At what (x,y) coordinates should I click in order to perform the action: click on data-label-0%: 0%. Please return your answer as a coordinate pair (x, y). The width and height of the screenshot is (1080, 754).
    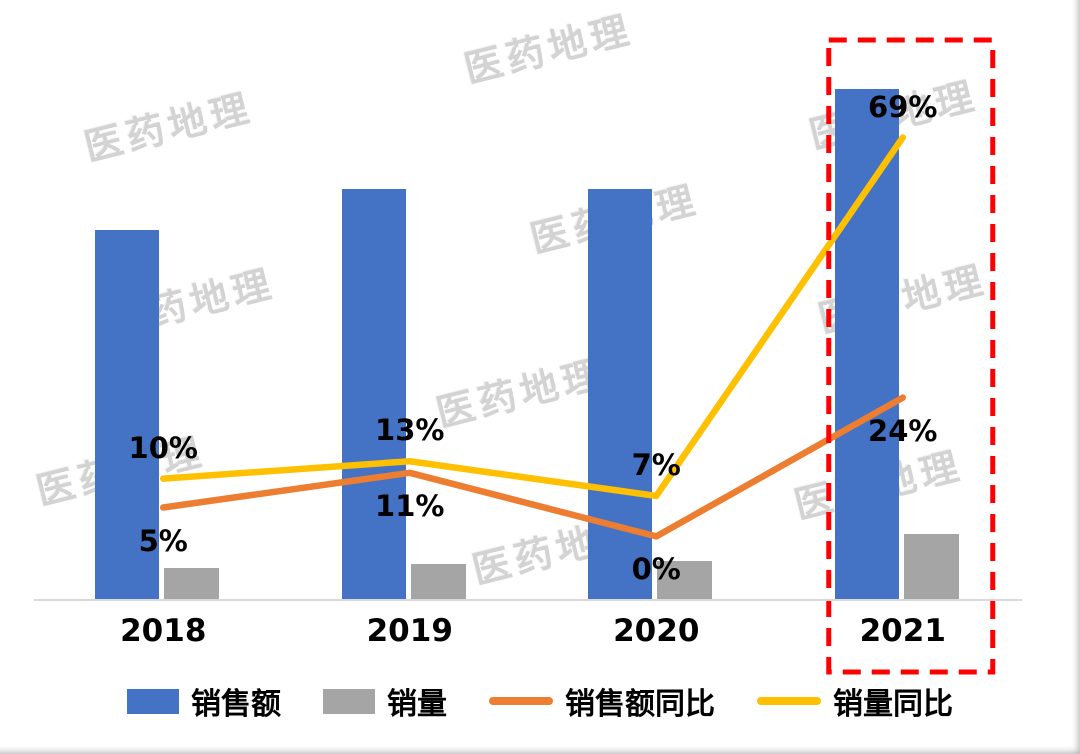
    Looking at the image, I should click on (656, 569).